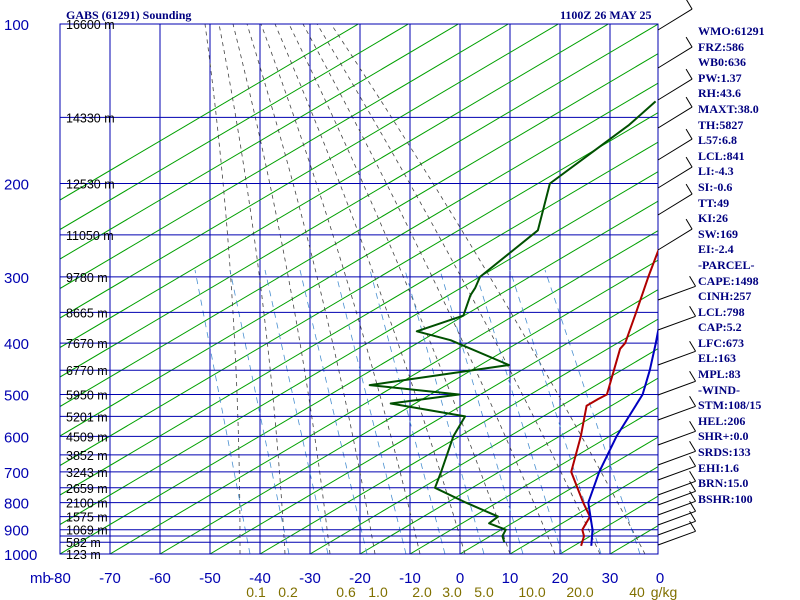  Describe the element at coordinates (16, 531) in the screenshot. I see `pressure-tick-label: 900` at that location.